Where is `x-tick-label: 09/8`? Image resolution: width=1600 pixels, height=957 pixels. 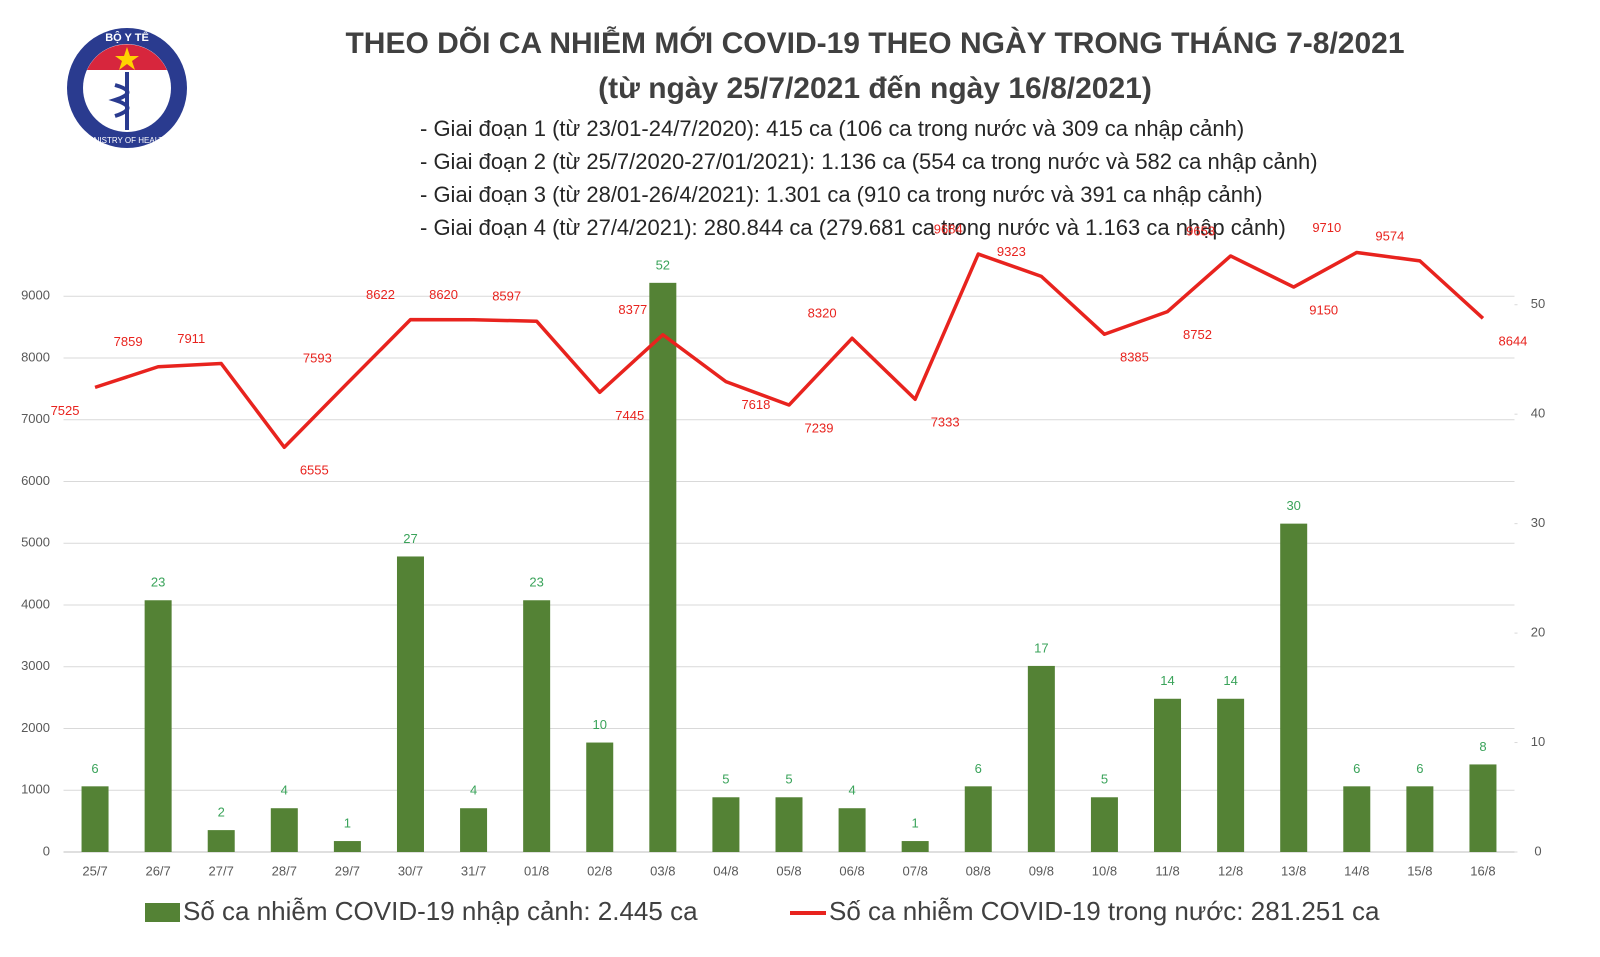 x-tick-label: 09/8 is located at coordinates (1041, 870).